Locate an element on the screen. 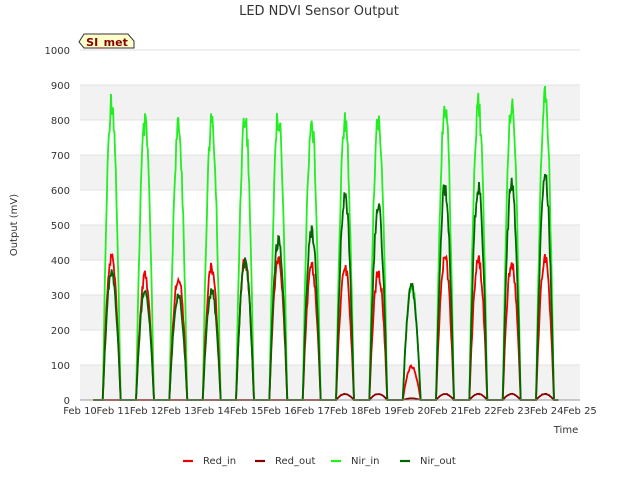 The width and height of the screenshot is (640, 484). y-tick-labels: 0 100 200 300 400 500 600 700 800 900 1000 is located at coordinates (57, 226).